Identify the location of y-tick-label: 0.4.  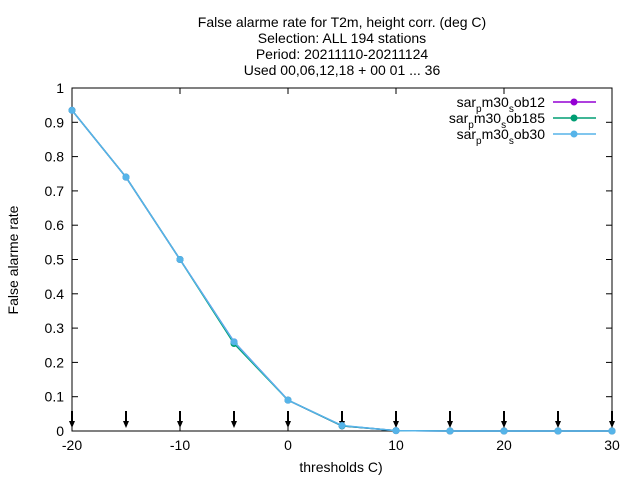
(55, 294).